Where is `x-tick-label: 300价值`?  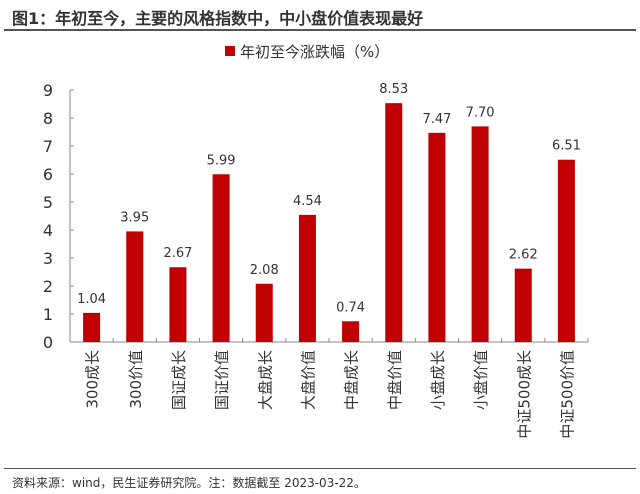
x-tick-label: 300价值 is located at coordinates (136, 379).